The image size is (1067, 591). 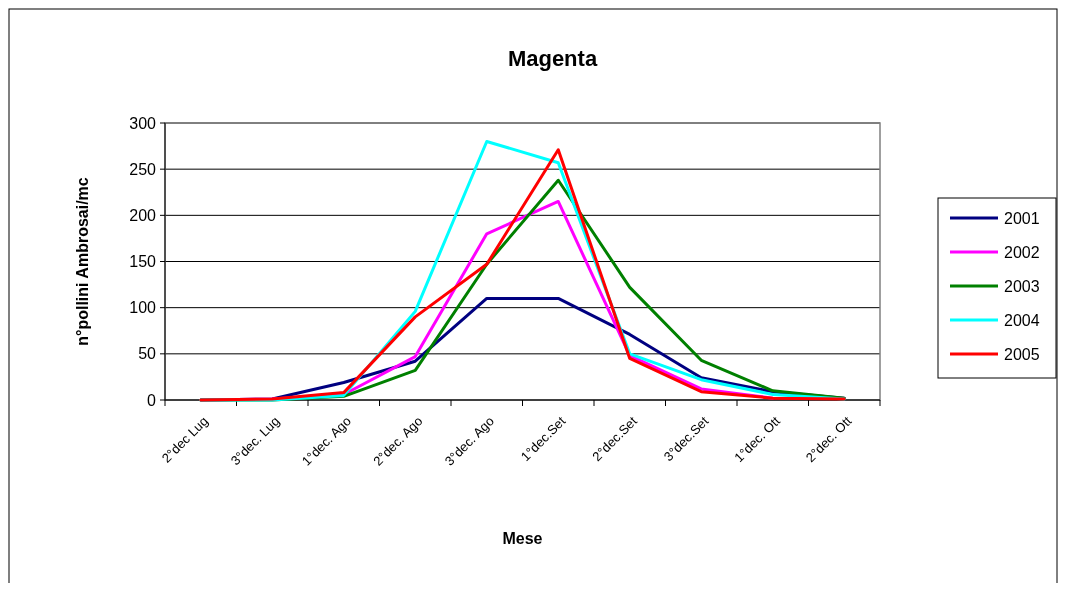 I want to click on y-tick-label: 300, so click(x=143, y=123).